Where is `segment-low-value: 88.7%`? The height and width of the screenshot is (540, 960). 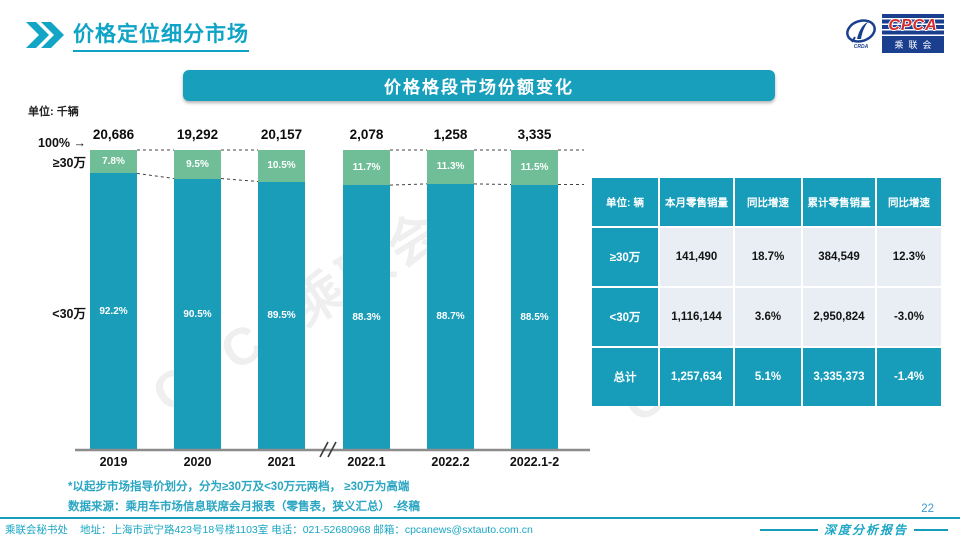 segment-low-value: 88.7% is located at coordinates (450, 317).